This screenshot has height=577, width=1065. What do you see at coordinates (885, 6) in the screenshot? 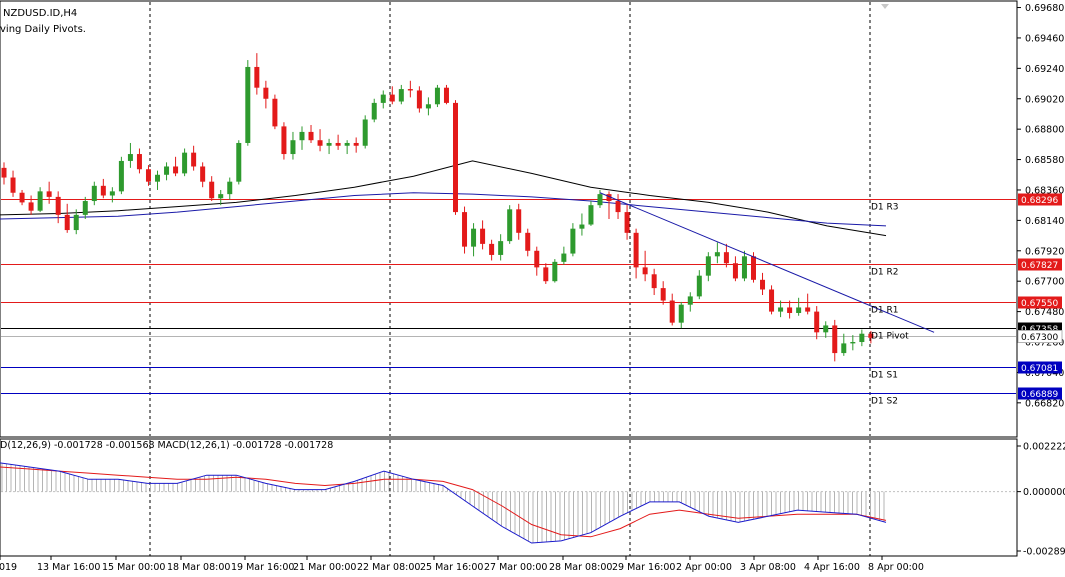
I see `scroll-shift-marker-icon` at bounding box center [885, 6].